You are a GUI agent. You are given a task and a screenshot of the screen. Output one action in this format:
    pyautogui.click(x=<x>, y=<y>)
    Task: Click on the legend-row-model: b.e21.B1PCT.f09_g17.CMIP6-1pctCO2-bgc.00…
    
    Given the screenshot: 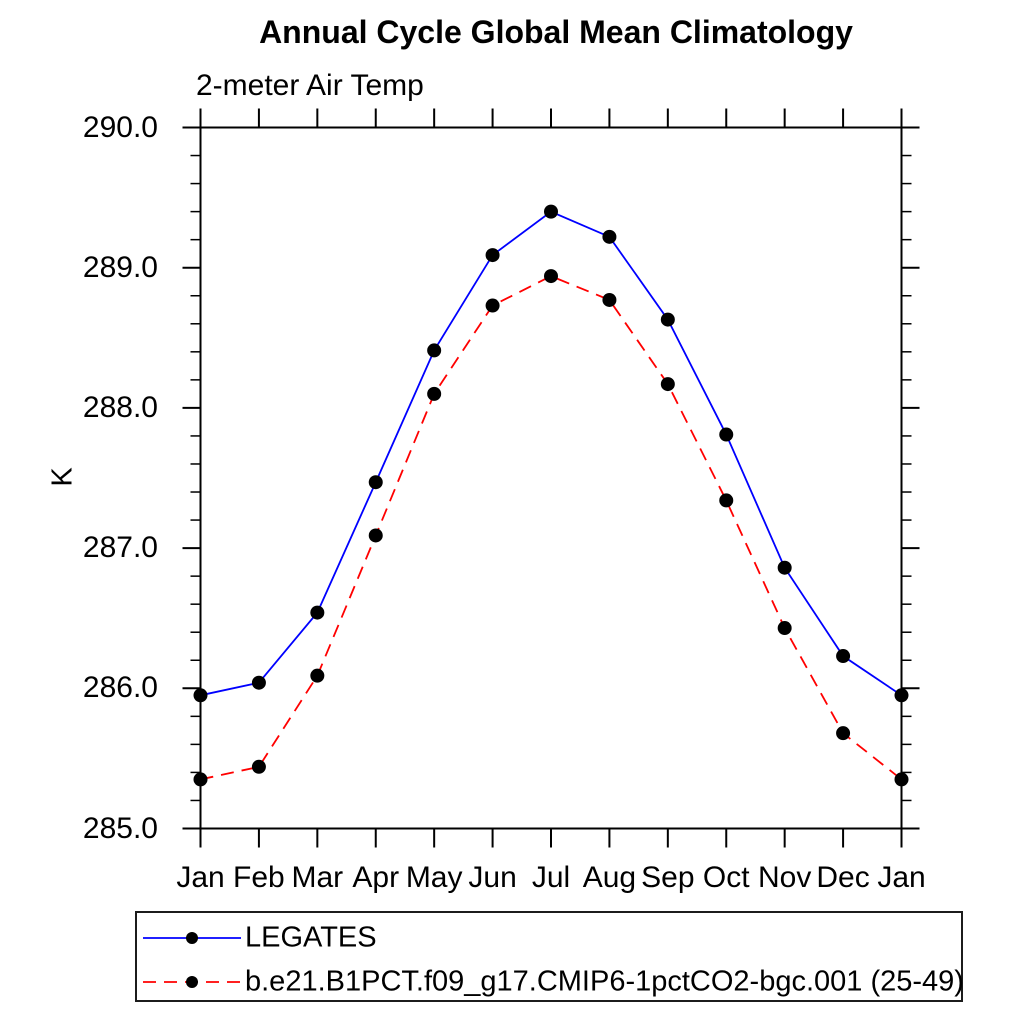 What is the action you would take?
    pyautogui.click(x=550, y=982)
    